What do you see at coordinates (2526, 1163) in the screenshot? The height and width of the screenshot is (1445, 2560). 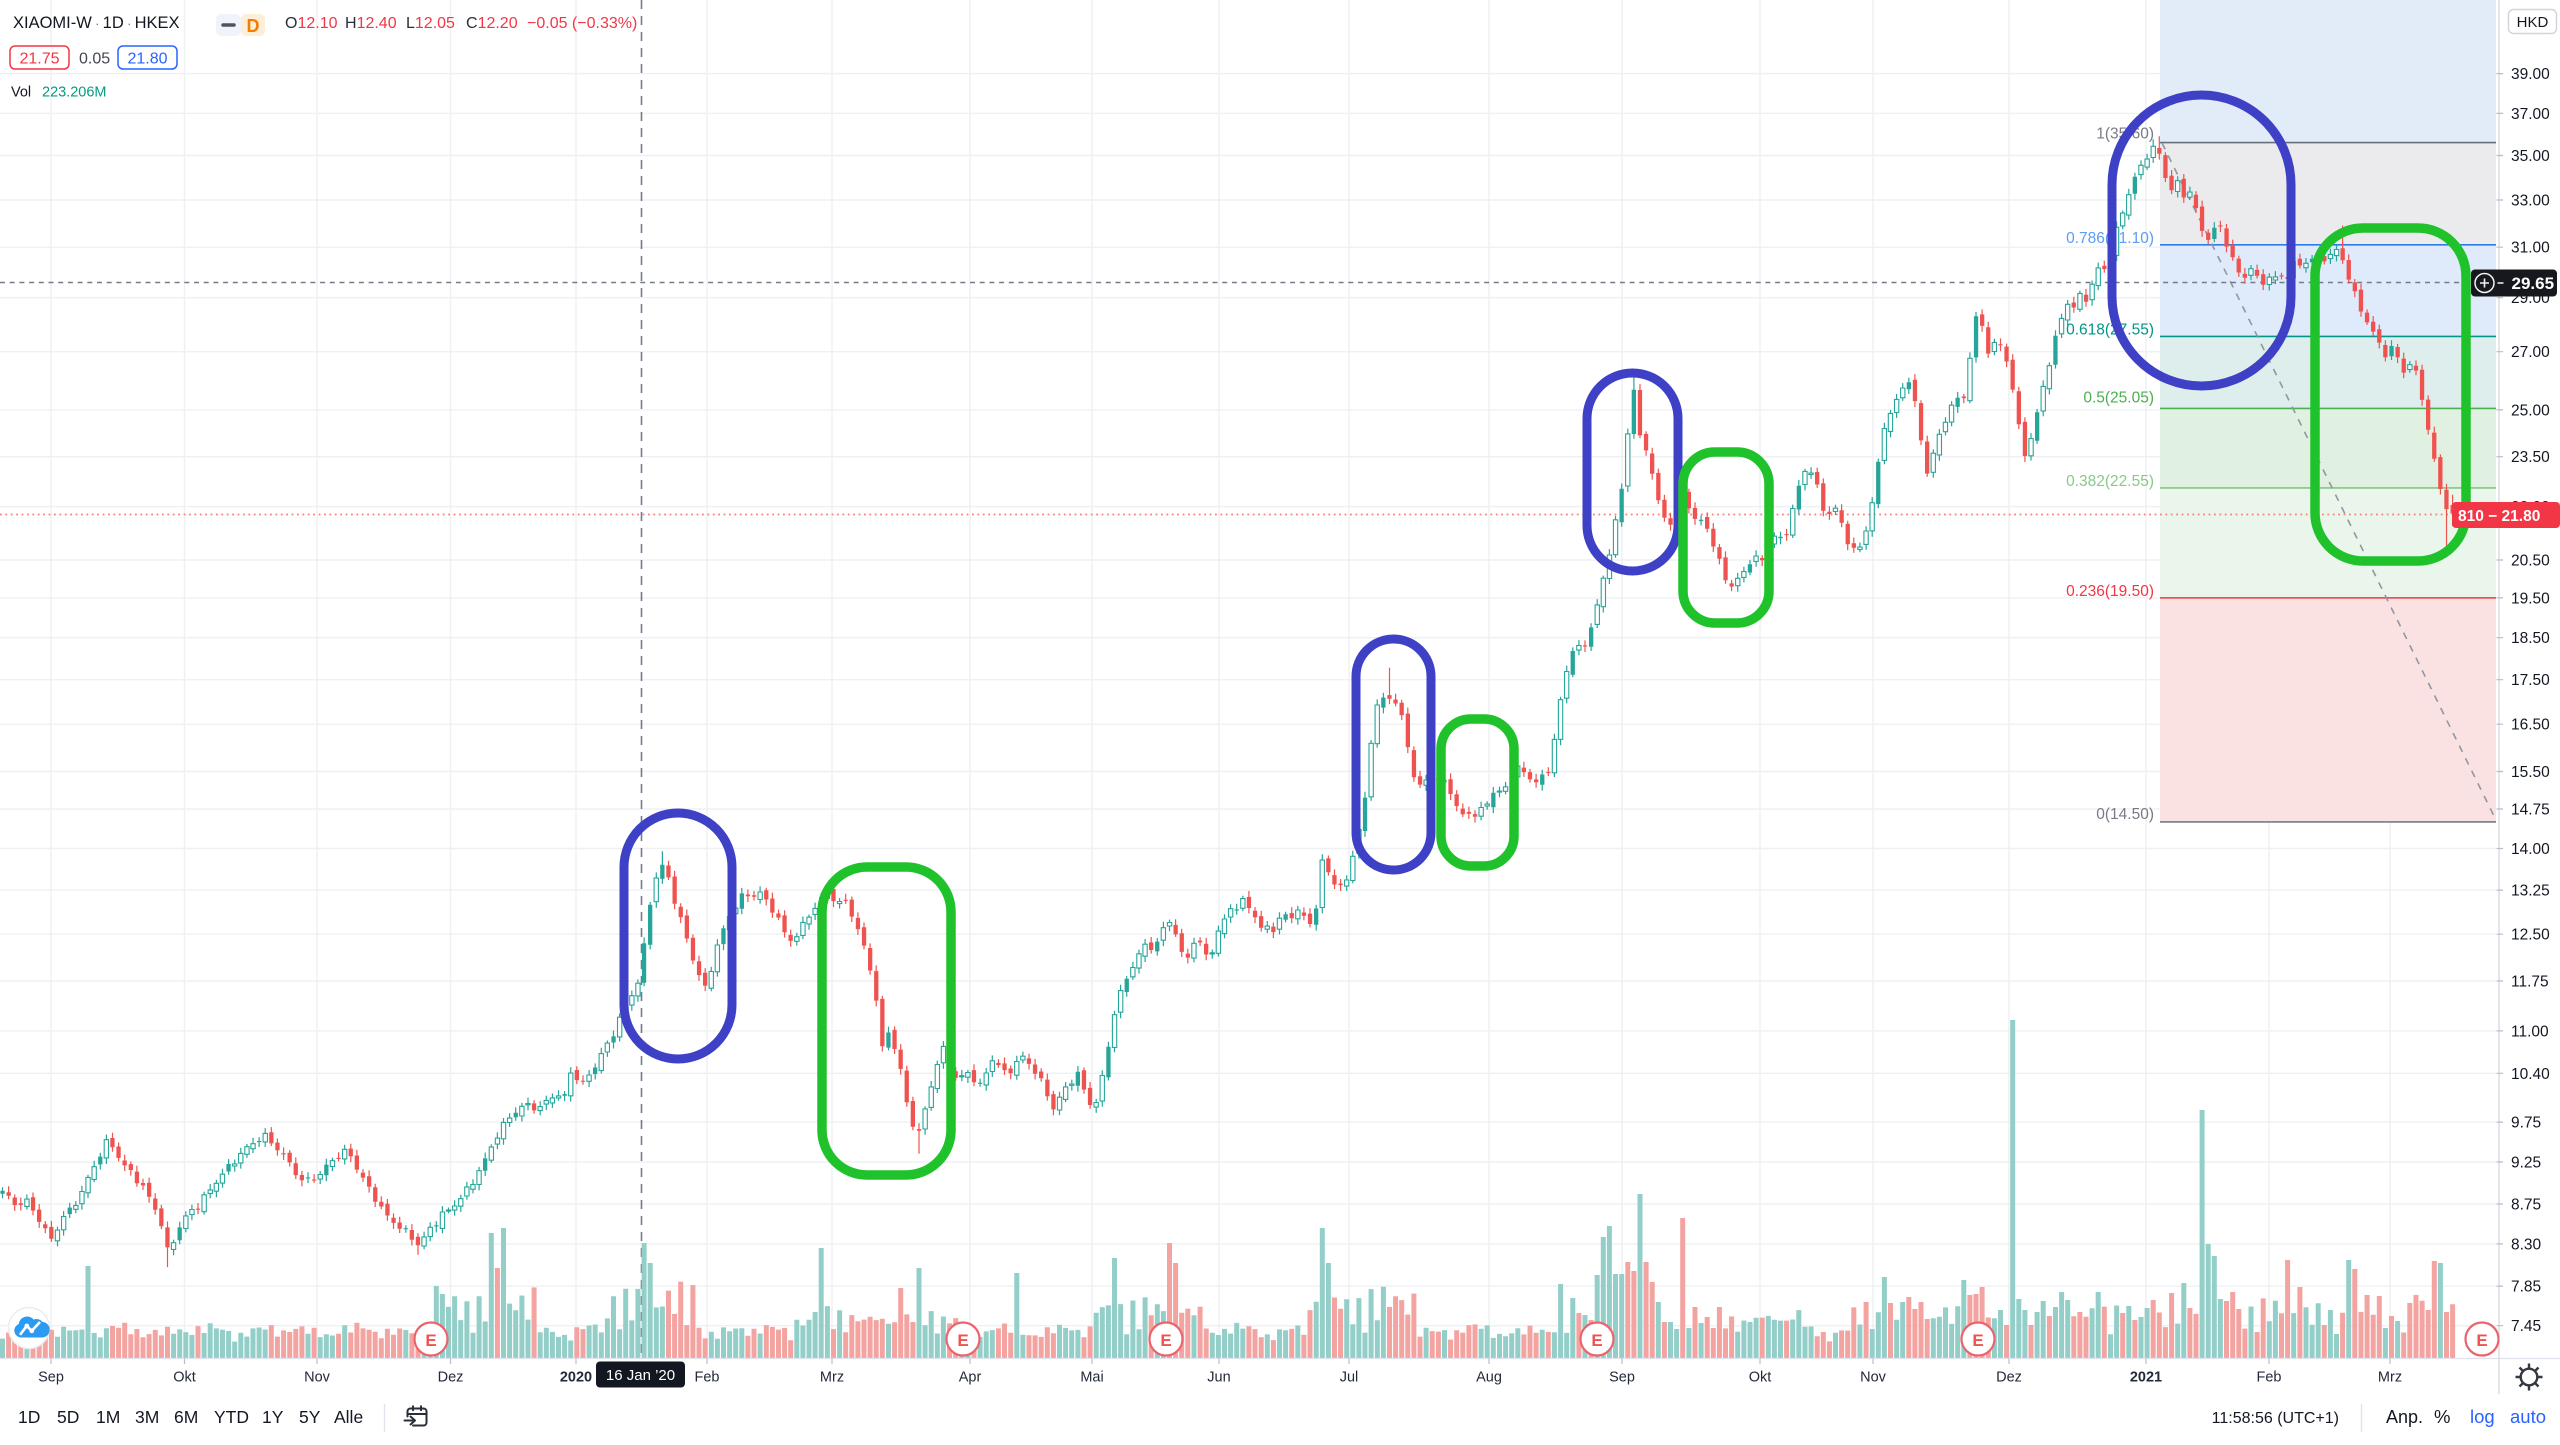 I see `svg-text: 9.25` at bounding box center [2526, 1163].